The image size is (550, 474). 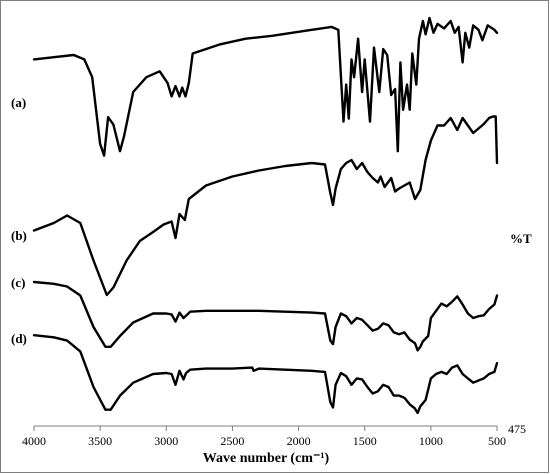 What do you see at coordinates (266, 458) in the screenshot?
I see `x-axis-label: Wave number (cm⁻¹)` at bounding box center [266, 458].